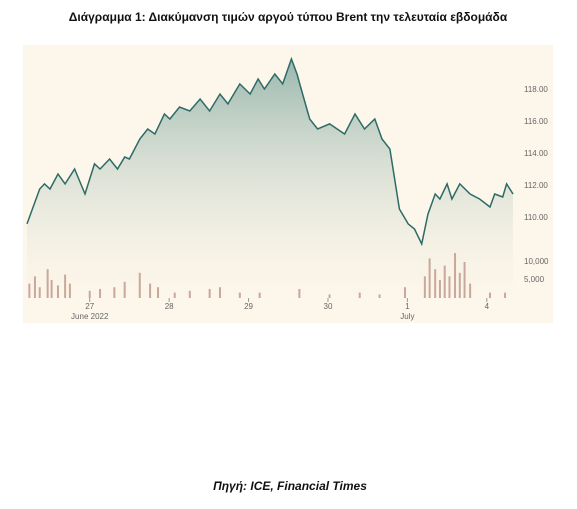  Describe the element at coordinates (536, 185) in the screenshot. I see `y-tick-label: 112.00` at that location.